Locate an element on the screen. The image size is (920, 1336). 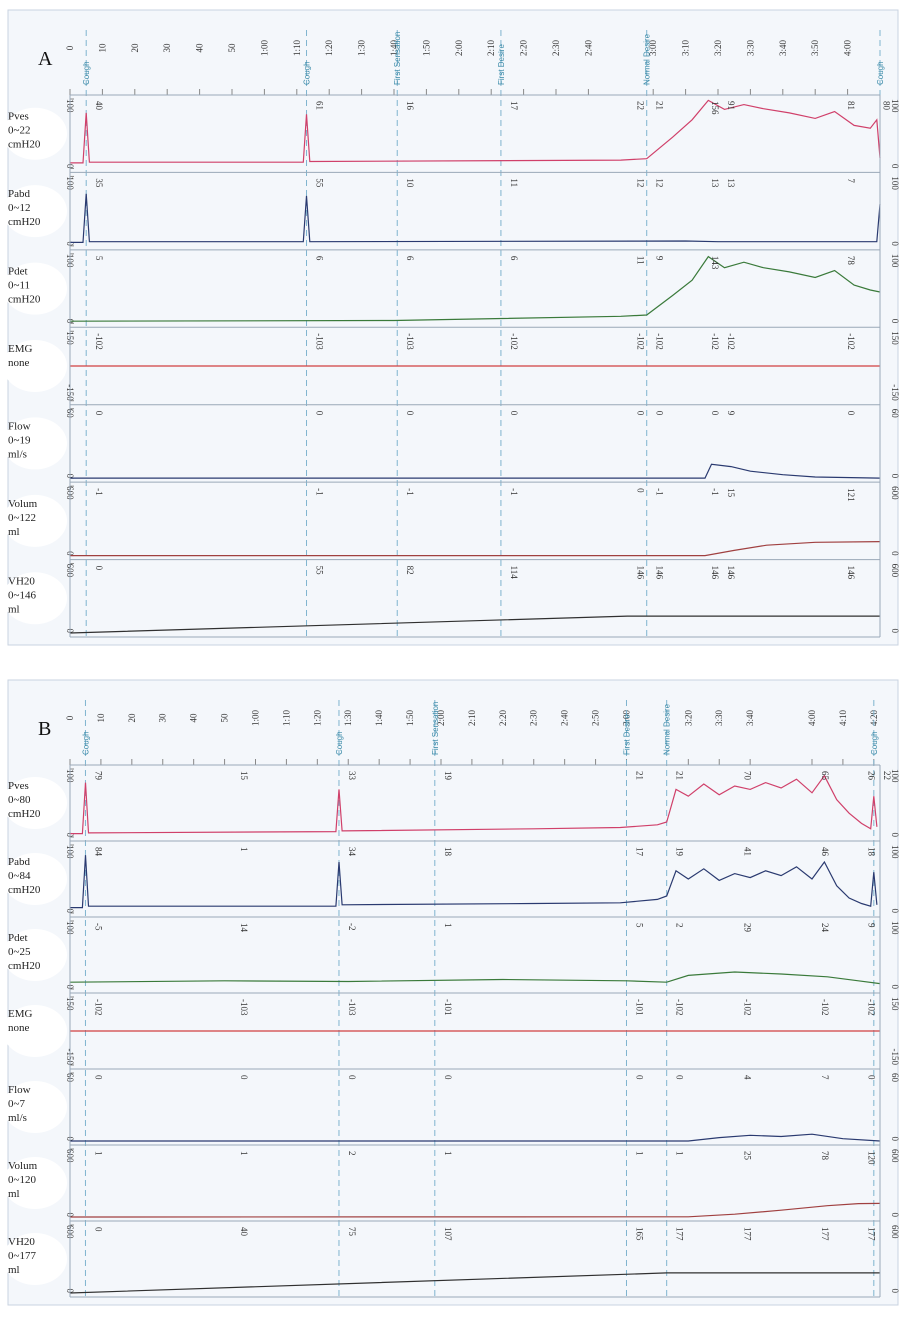
channel-name: Volum is located at coordinates (23, 1166).